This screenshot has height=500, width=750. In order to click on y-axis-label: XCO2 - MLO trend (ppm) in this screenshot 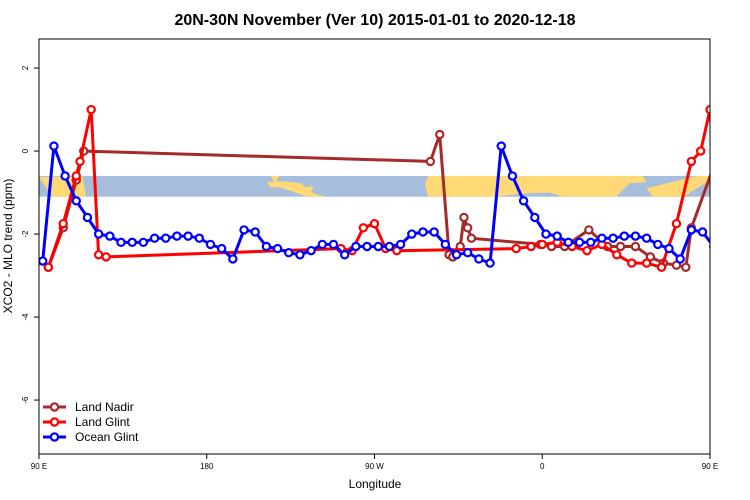, I will do `click(8, 246)`.